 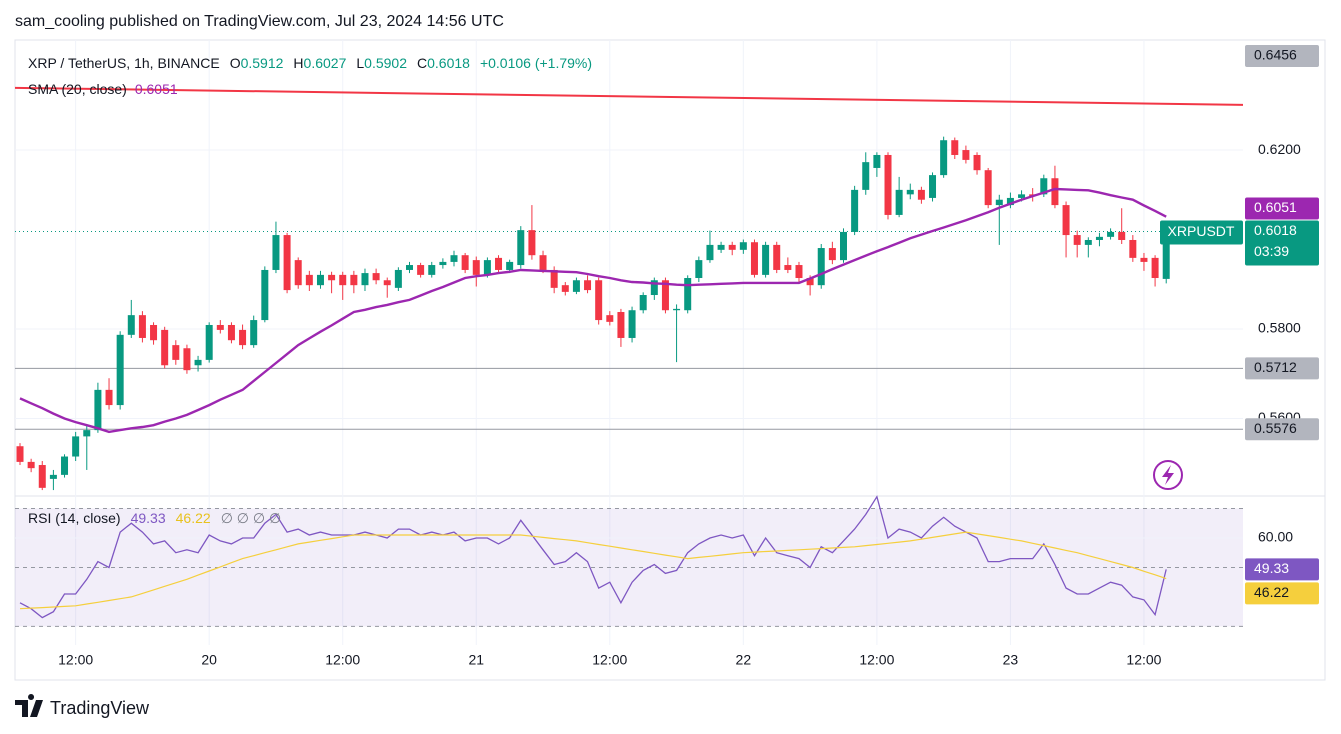 What do you see at coordinates (1271, 251) in the screenshot?
I see `last-price-label-text: 03:39` at bounding box center [1271, 251].